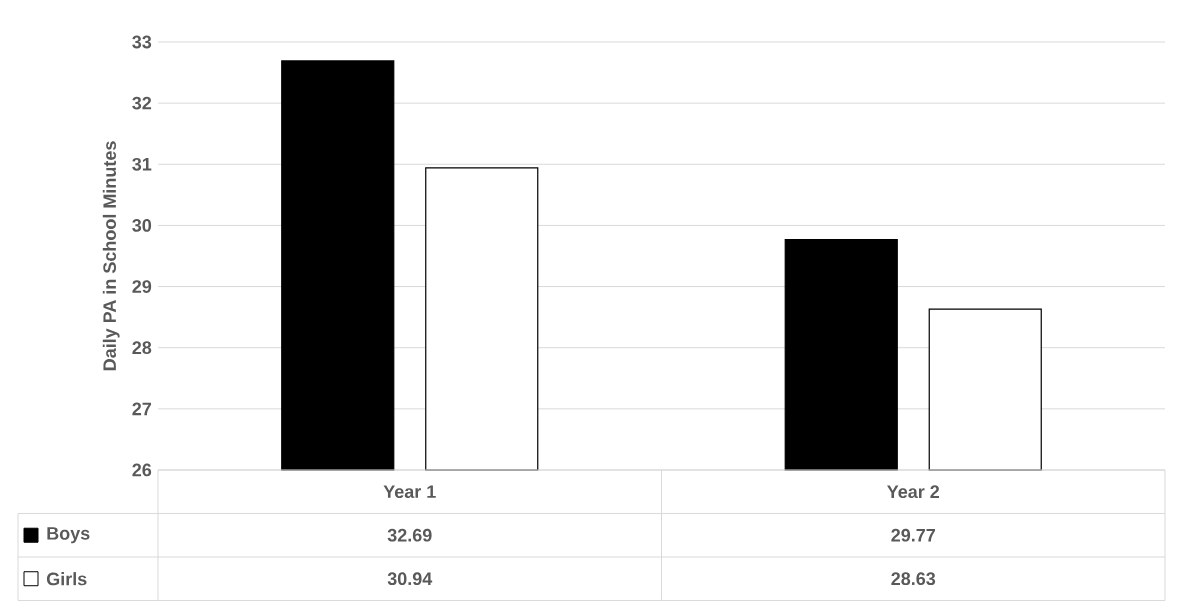 The image size is (1187, 609). Describe the element at coordinates (913, 535) in the screenshot. I see `data-label: 29.77` at that location.